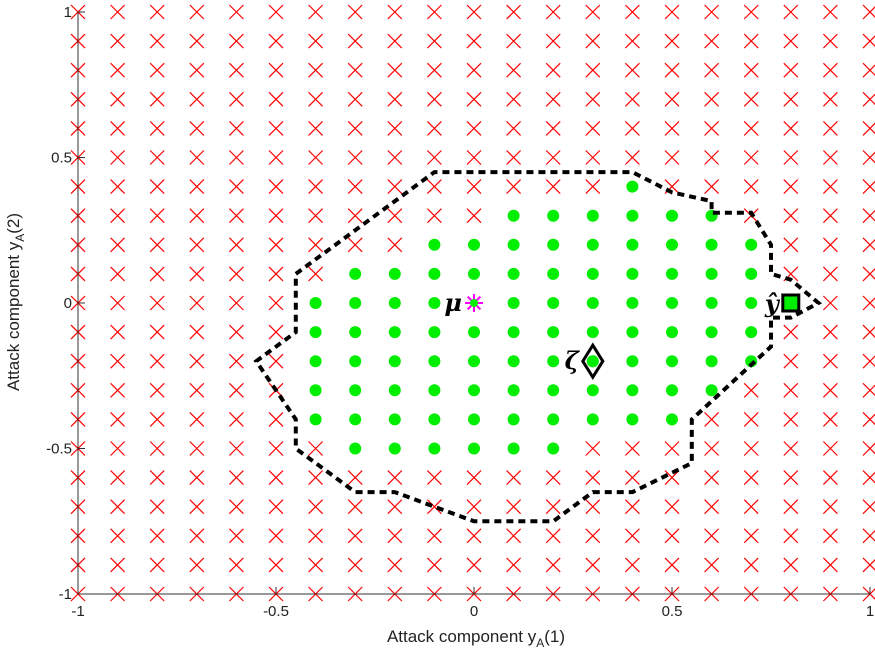 The image size is (875, 656). What do you see at coordinates (474, 303) in the screenshot?
I see `mu-marker` at bounding box center [474, 303].